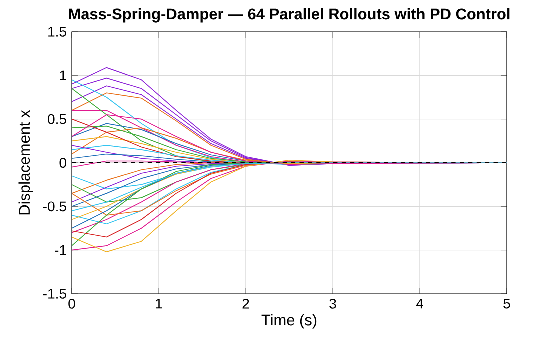  I want to click on y-tick-label: 0, so click(63, 163).